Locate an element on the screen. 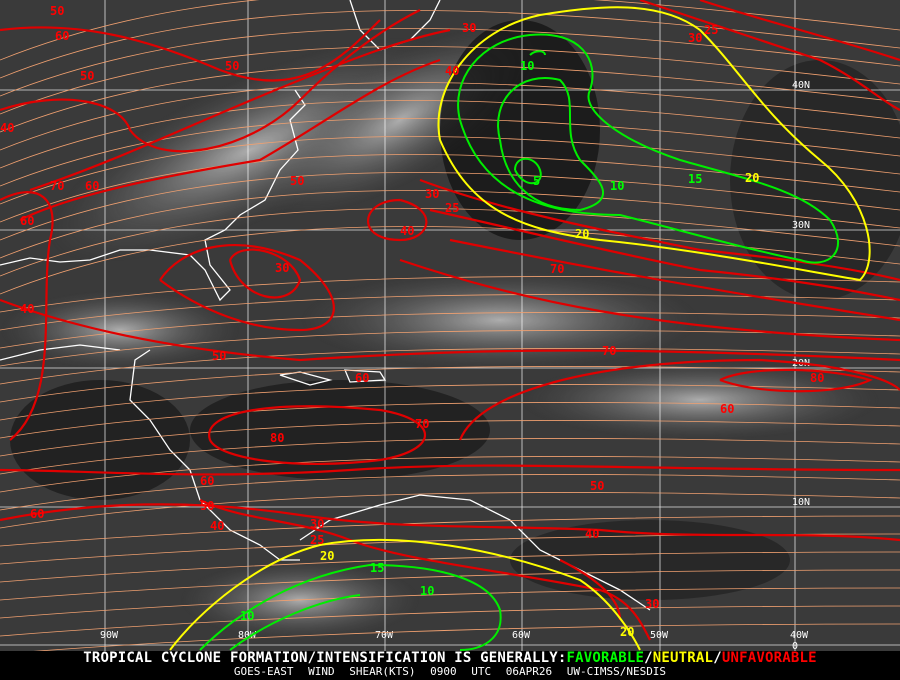 The image size is (900, 680). legend-favorable: FAVORABLE is located at coordinates (605, 658).